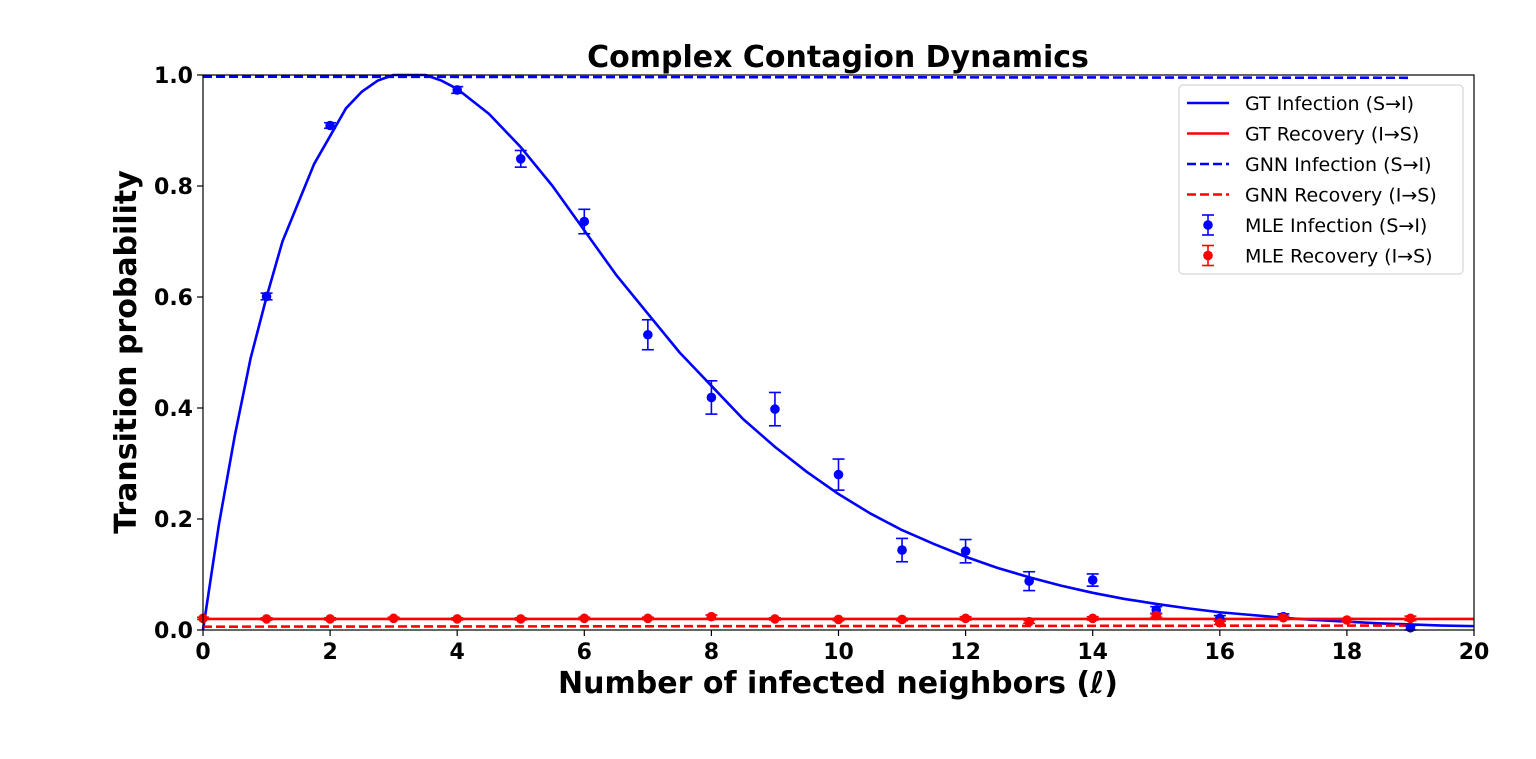 The height and width of the screenshot is (759, 1536). I want to click on x-tick-label: 14, so click(1092, 652).